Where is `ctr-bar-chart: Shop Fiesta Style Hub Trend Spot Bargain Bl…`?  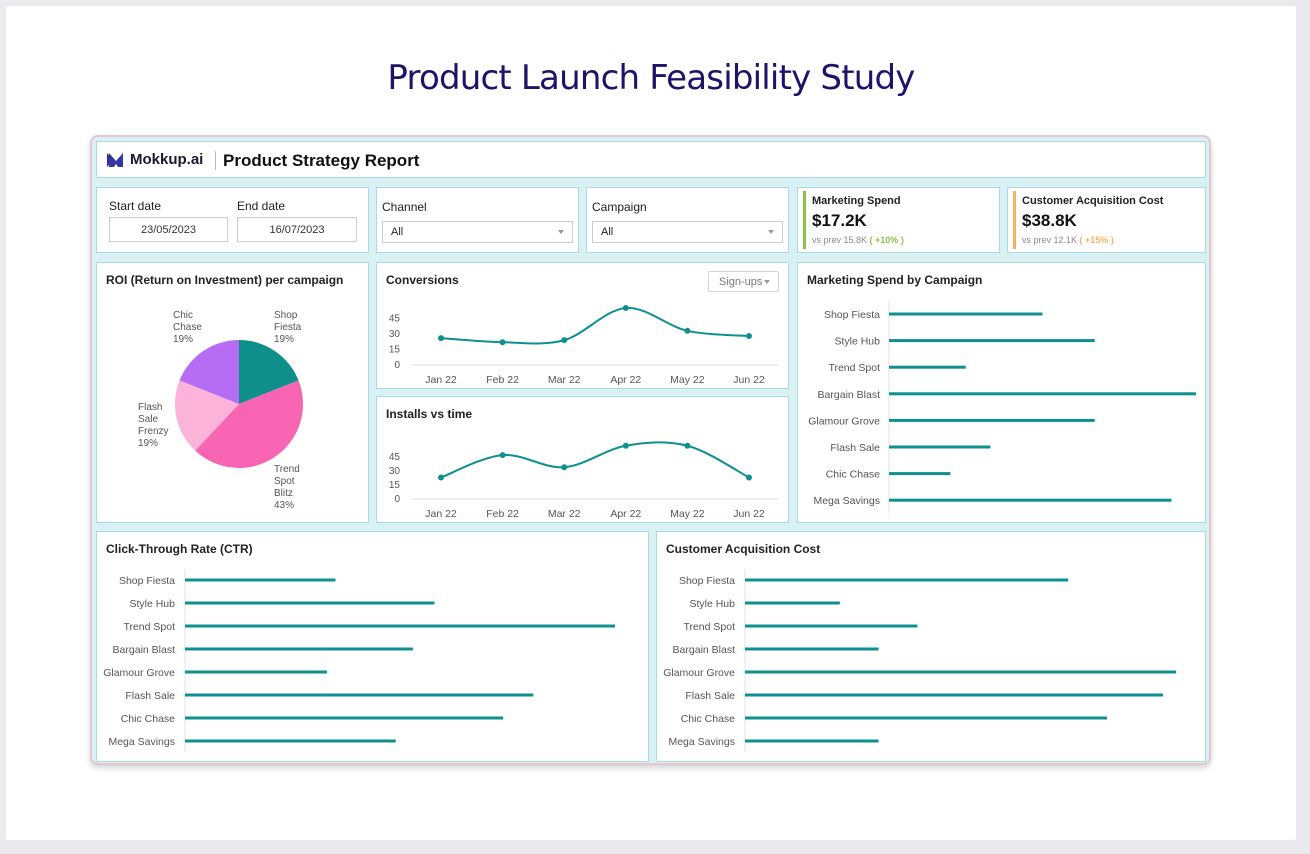 ctr-bar-chart: Shop Fiesta Style Hub Trend Spot Bargain Bl… is located at coordinates (359, 660).